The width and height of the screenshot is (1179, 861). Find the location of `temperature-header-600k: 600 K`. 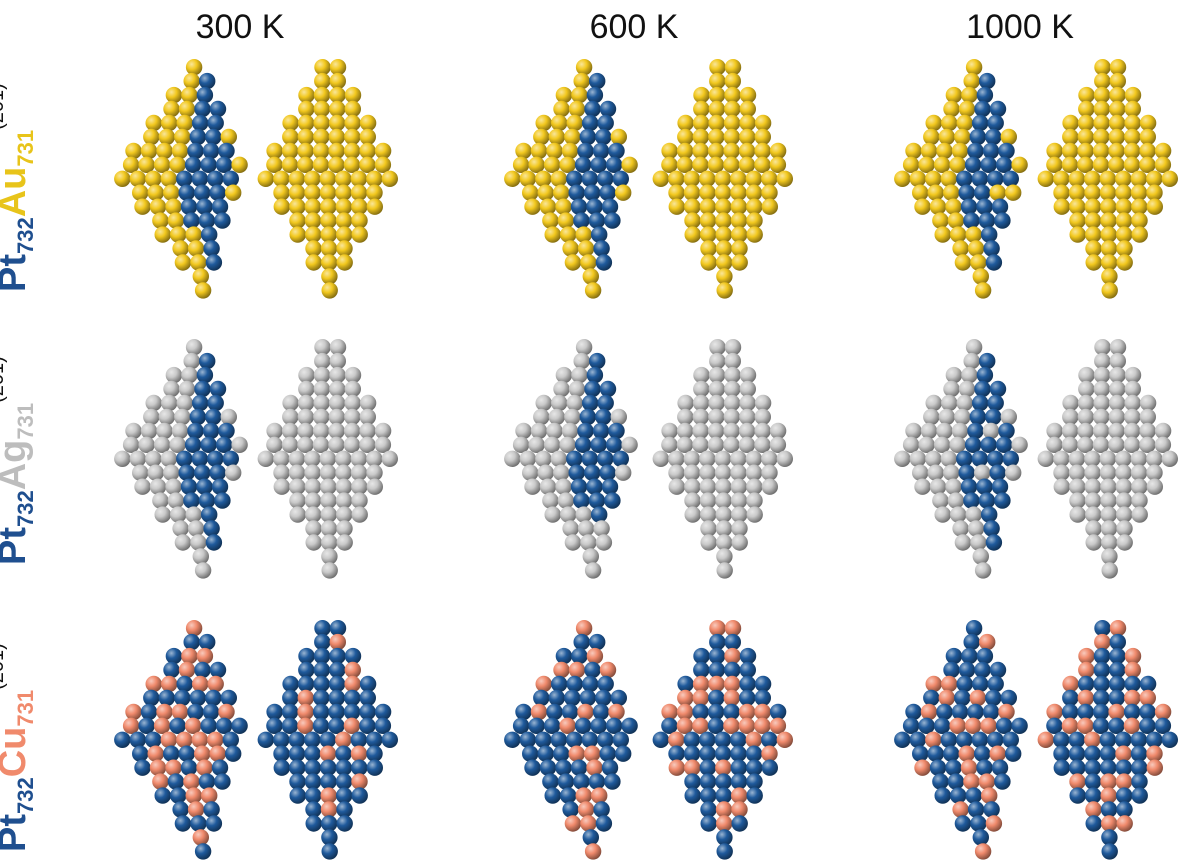

temperature-header-600k: 600 K is located at coordinates (634, 27).